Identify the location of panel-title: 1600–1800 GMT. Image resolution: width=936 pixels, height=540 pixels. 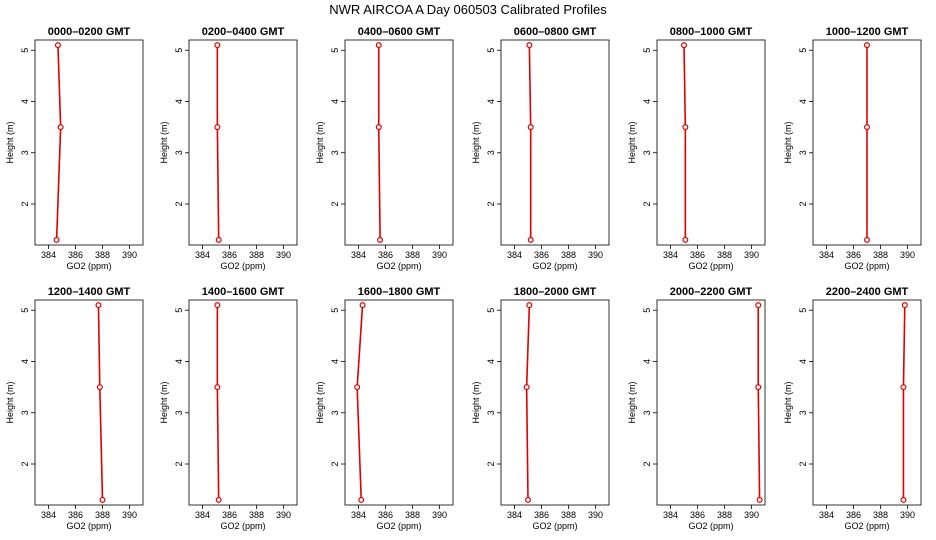
(399, 292).